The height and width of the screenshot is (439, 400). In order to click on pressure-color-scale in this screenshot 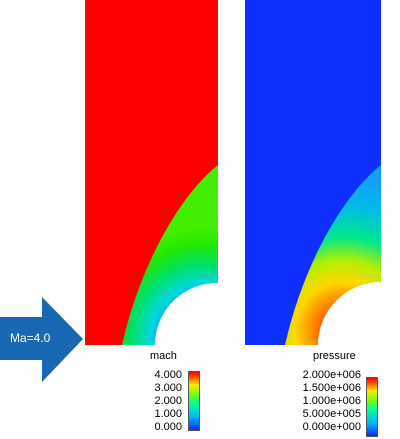, I will do `click(372, 407)`.